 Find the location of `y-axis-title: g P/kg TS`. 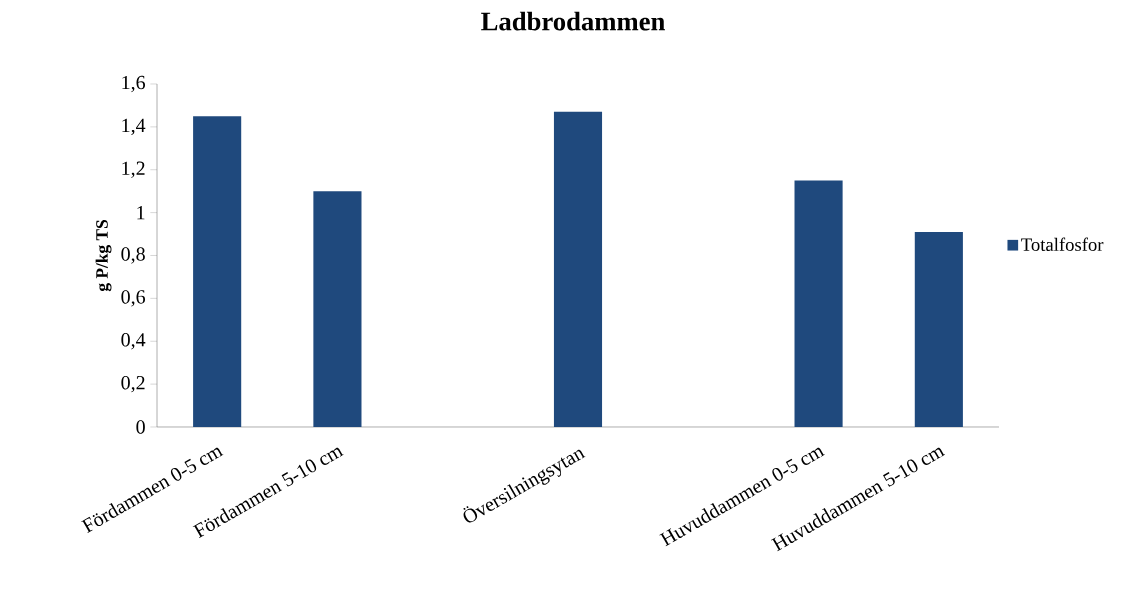

y-axis-title: g P/kg TS is located at coordinates (103, 256).